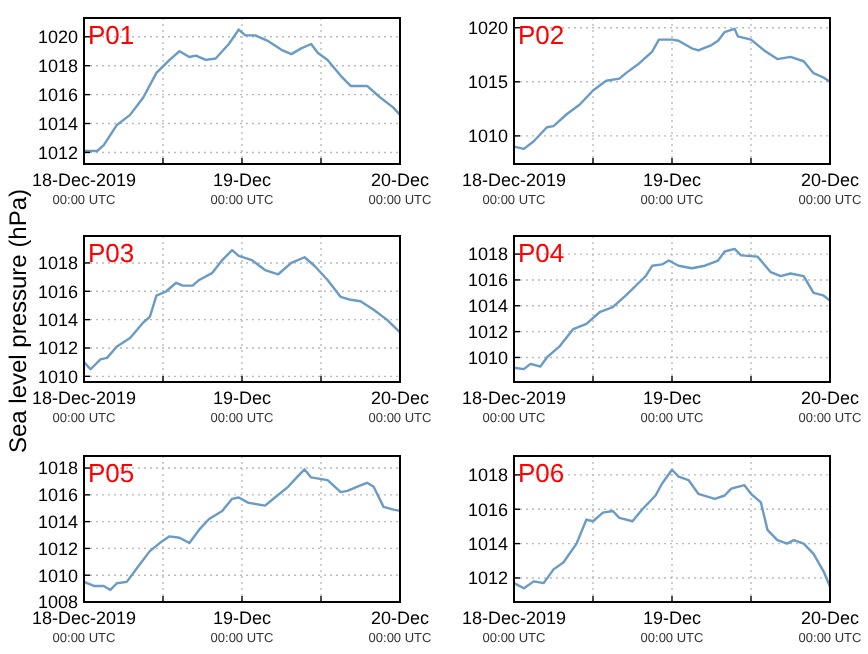 The width and height of the screenshot is (868, 654). What do you see at coordinates (111, 253) in the screenshot?
I see `chart-title: P03` at bounding box center [111, 253].